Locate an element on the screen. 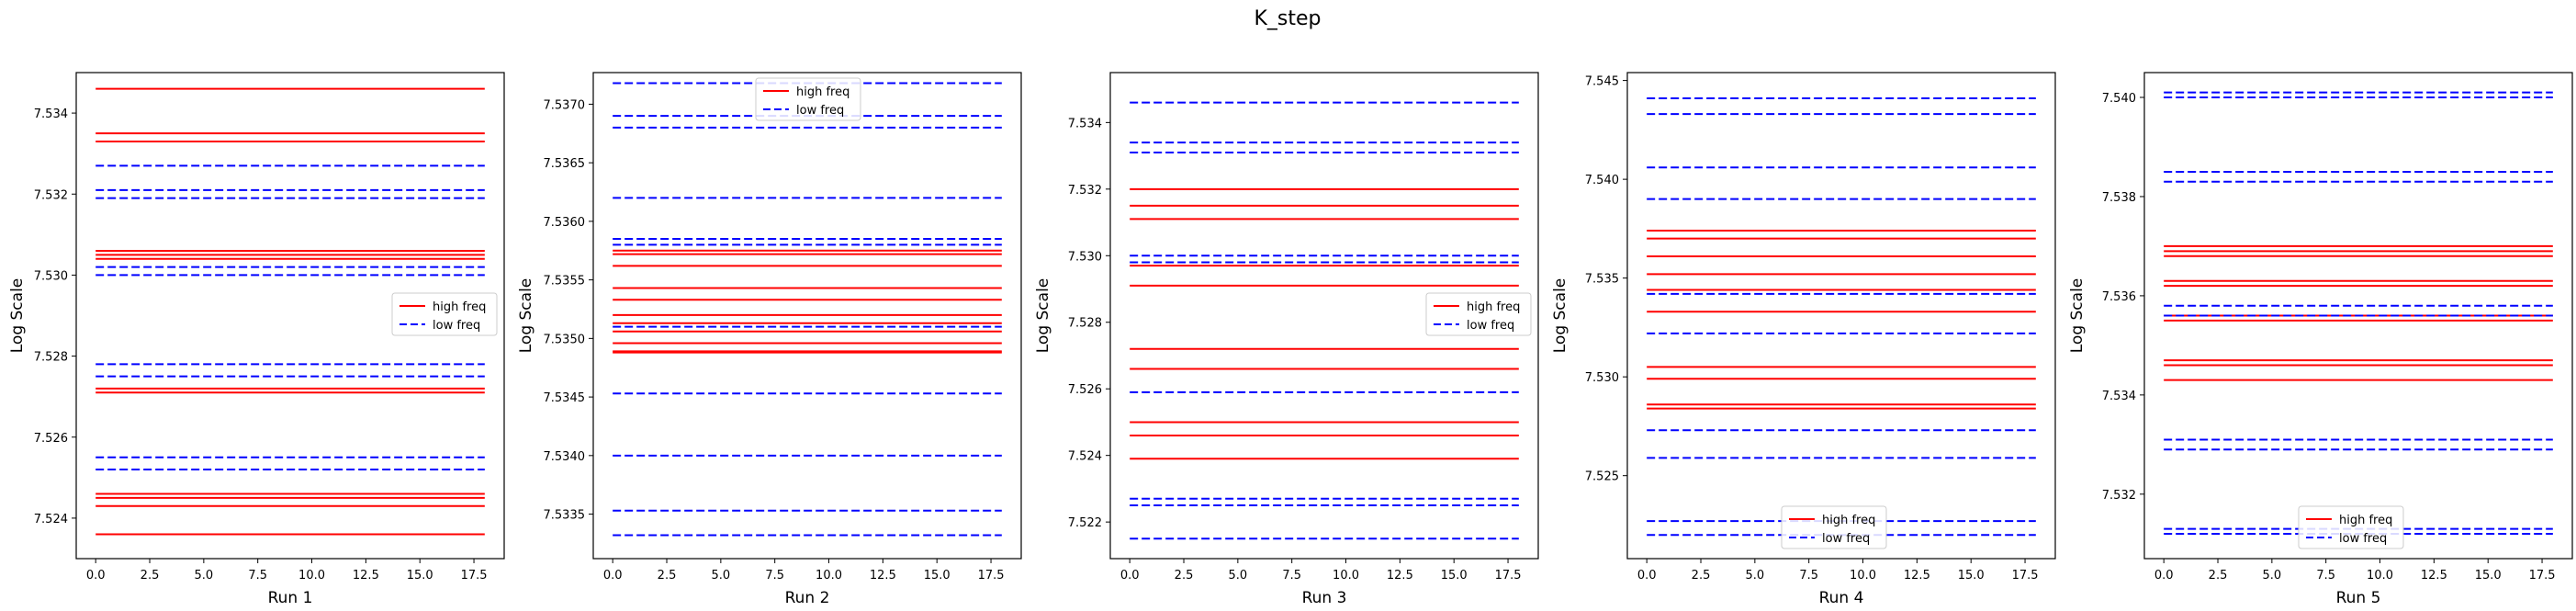  x-axis-label: Run 3 is located at coordinates (1324, 598).